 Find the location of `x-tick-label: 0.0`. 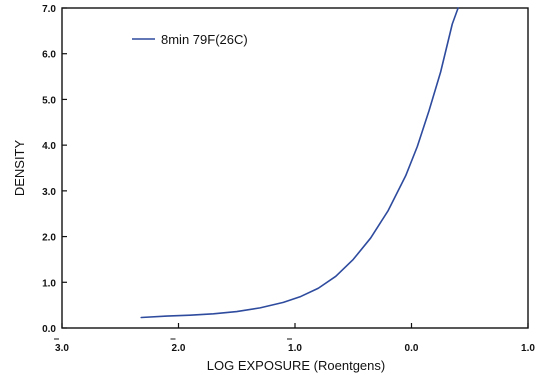

x-tick-label: 0.0 is located at coordinates (412, 348).